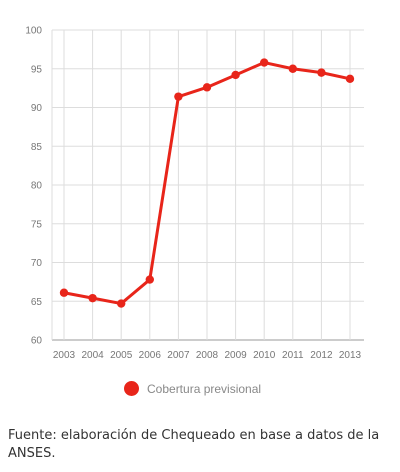  What do you see at coordinates (235, 355) in the screenshot?
I see `x-tick-label: 2009` at bounding box center [235, 355].